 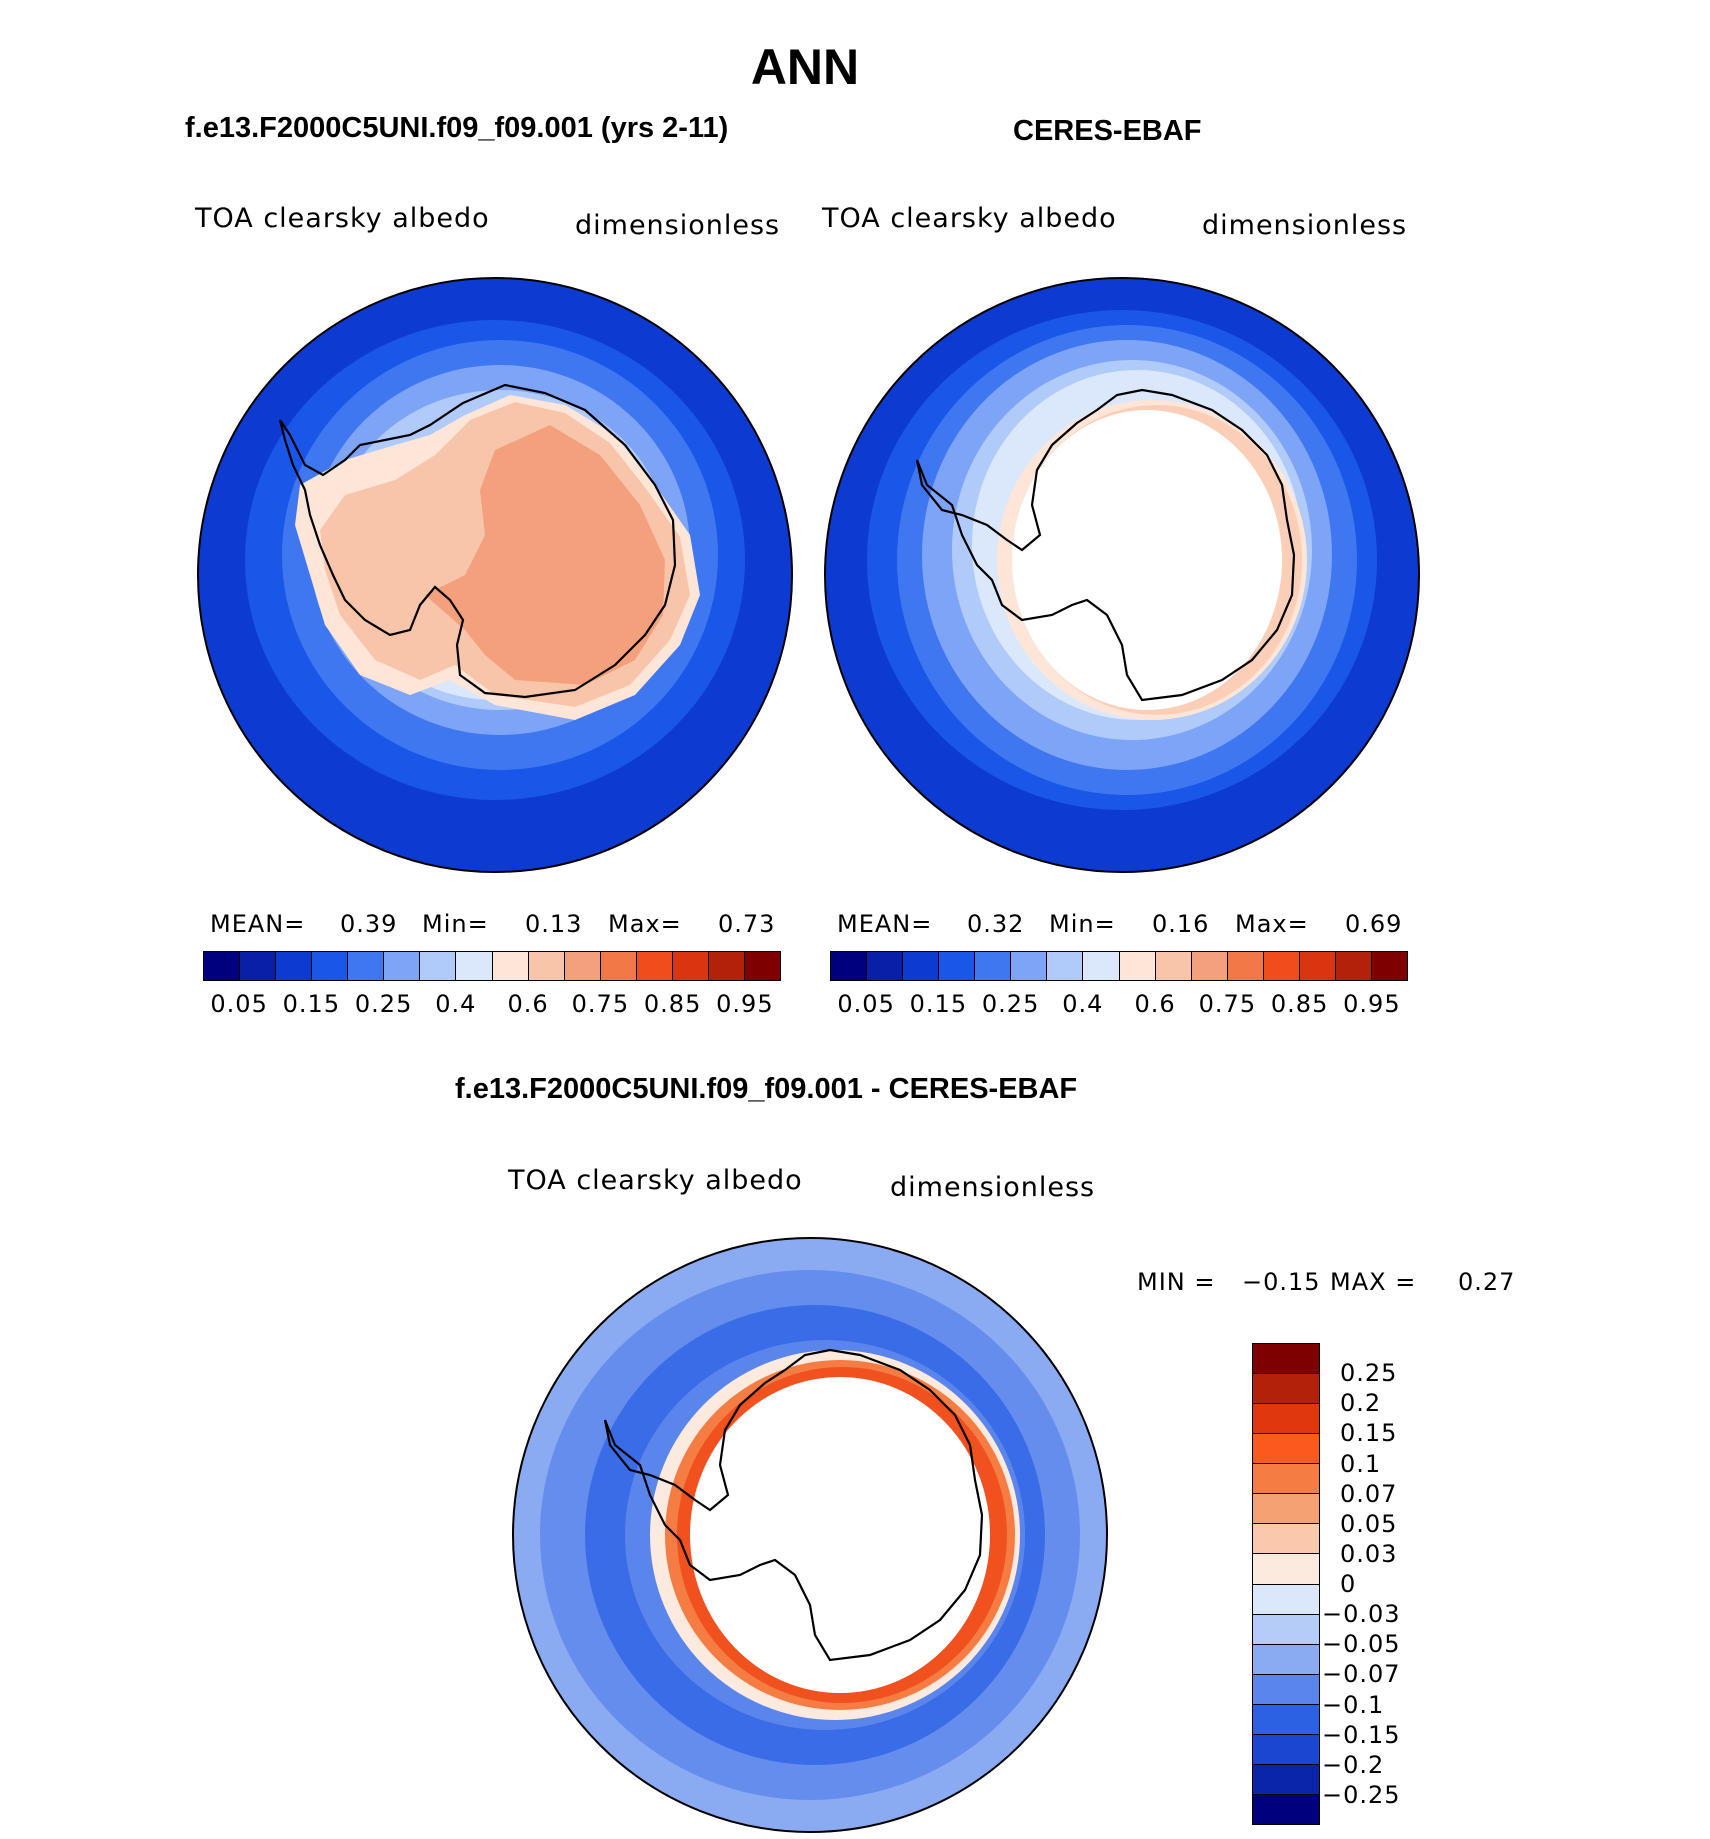 What do you see at coordinates (938, 1004) in the screenshot?
I see `obs-colorbar-tick-label: 0.15` at bounding box center [938, 1004].